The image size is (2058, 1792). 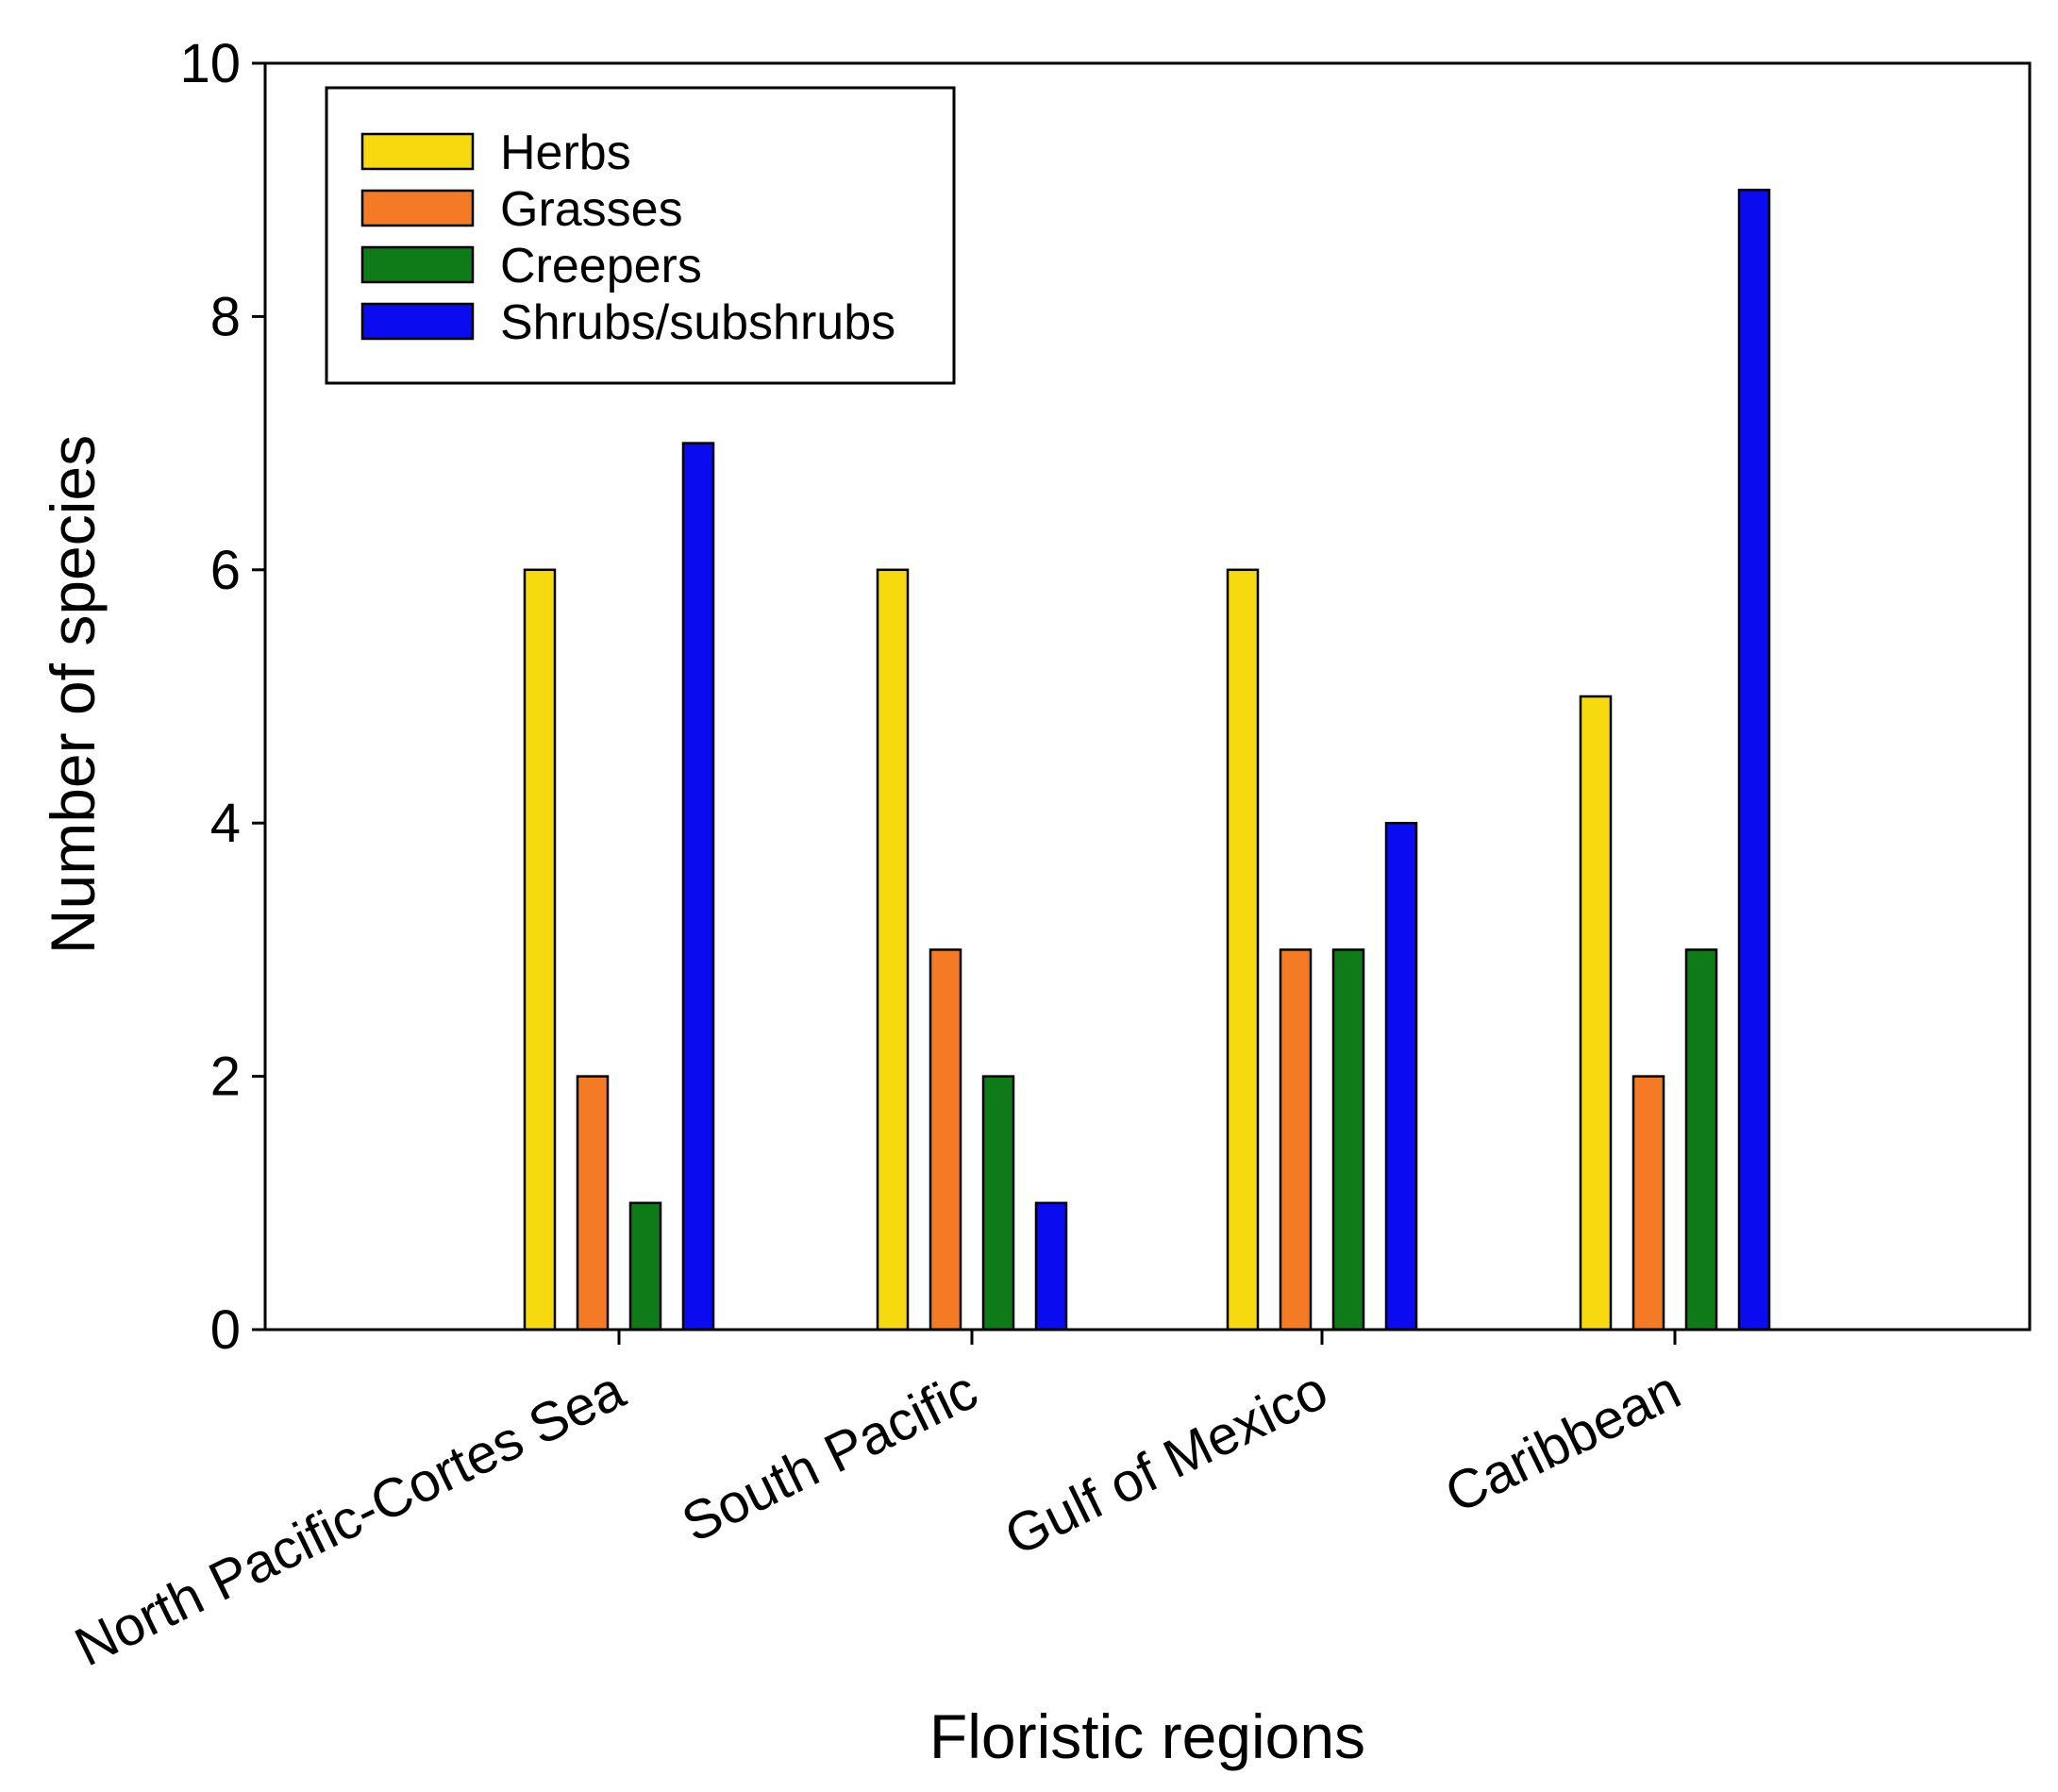 I want to click on y-tick-label: 0, so click(x=225, y=1330).